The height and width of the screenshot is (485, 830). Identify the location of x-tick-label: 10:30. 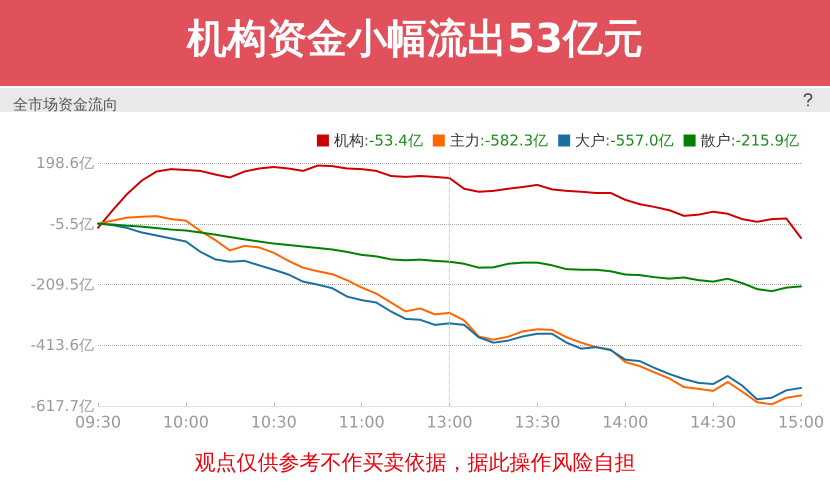
(273, 422).